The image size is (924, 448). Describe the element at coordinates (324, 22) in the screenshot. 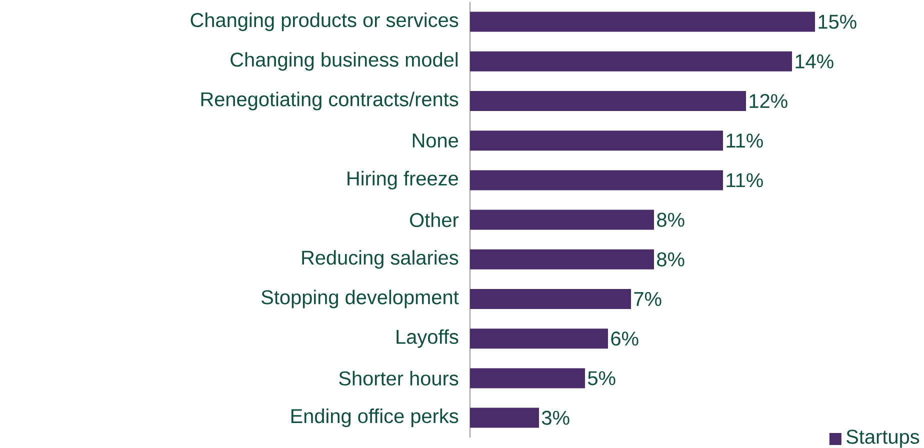

I see `y-tick-label: Changing products or services` at that location.